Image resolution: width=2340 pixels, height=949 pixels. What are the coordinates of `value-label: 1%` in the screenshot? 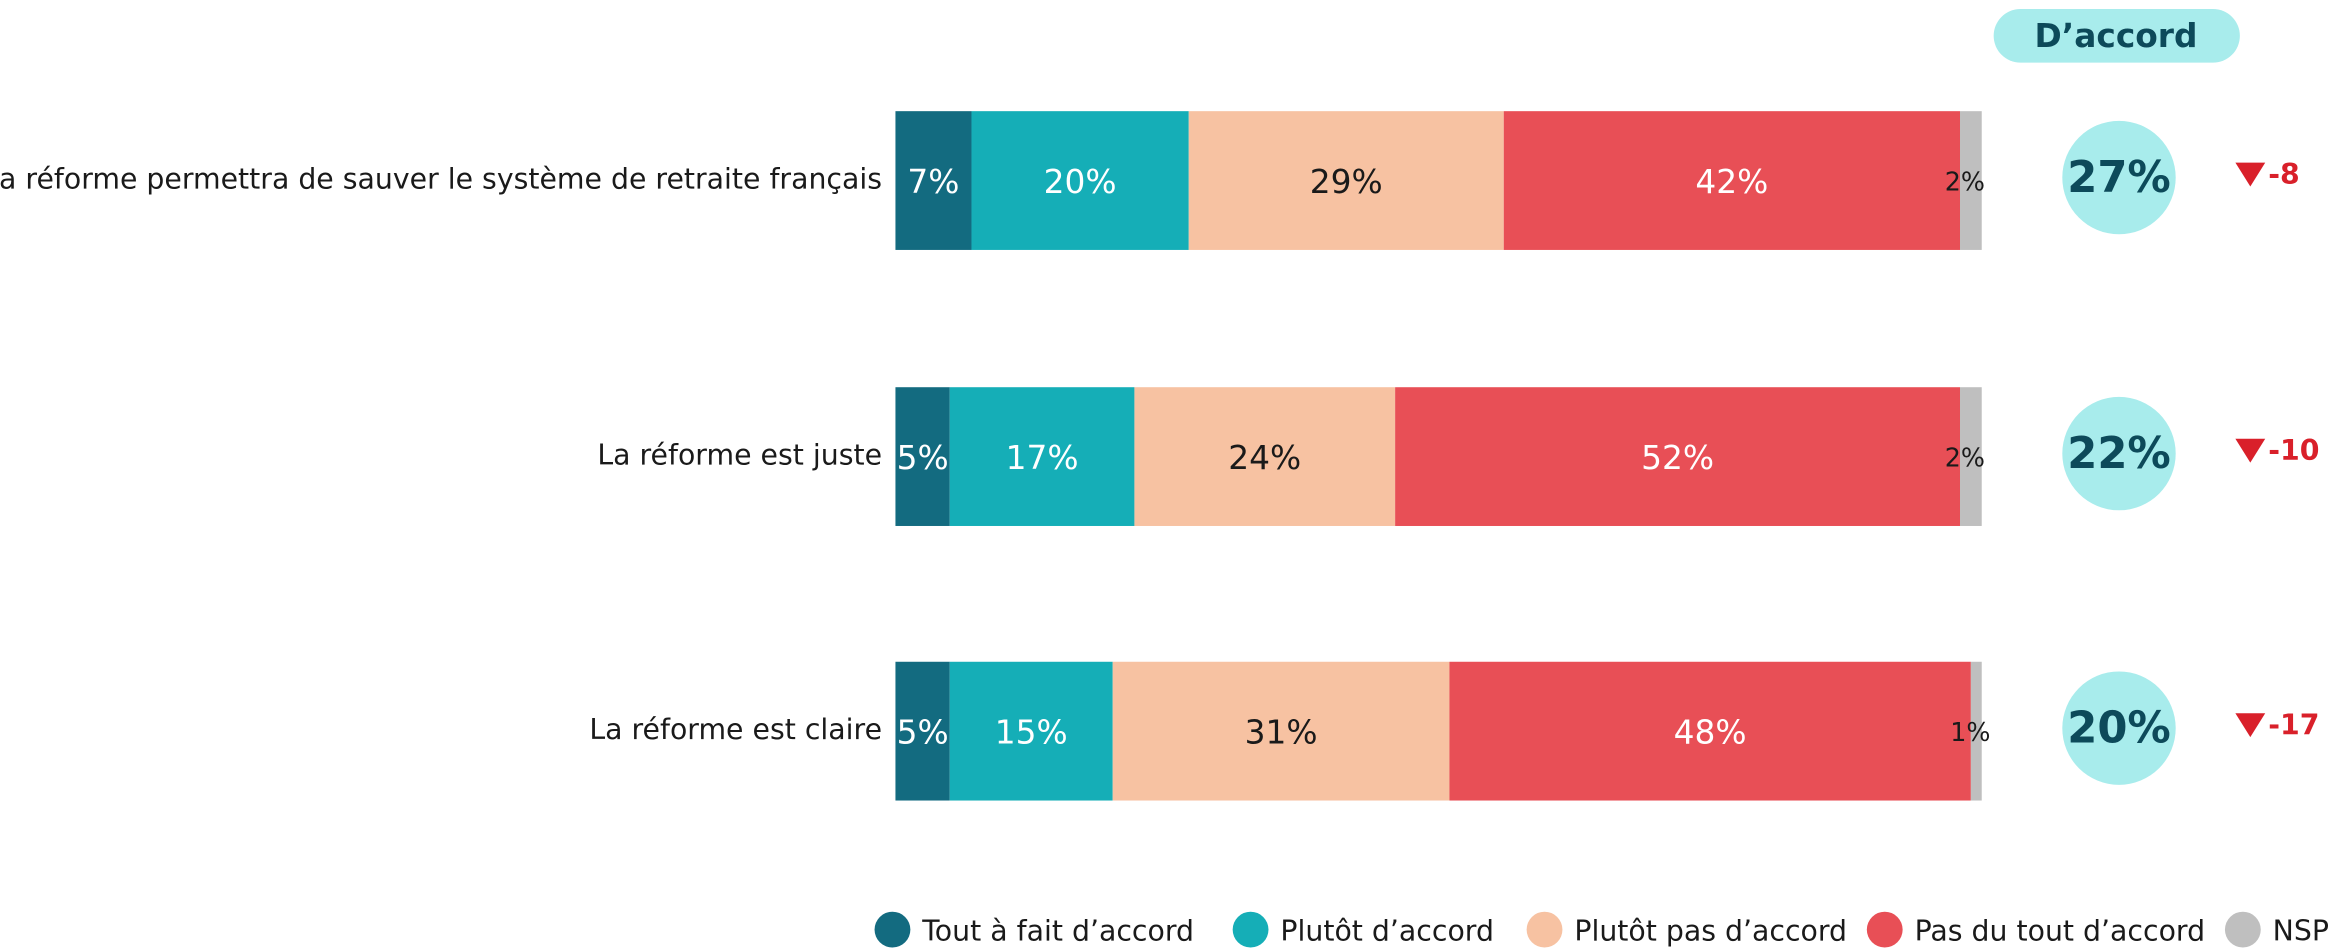 It's located at (1970, 732).